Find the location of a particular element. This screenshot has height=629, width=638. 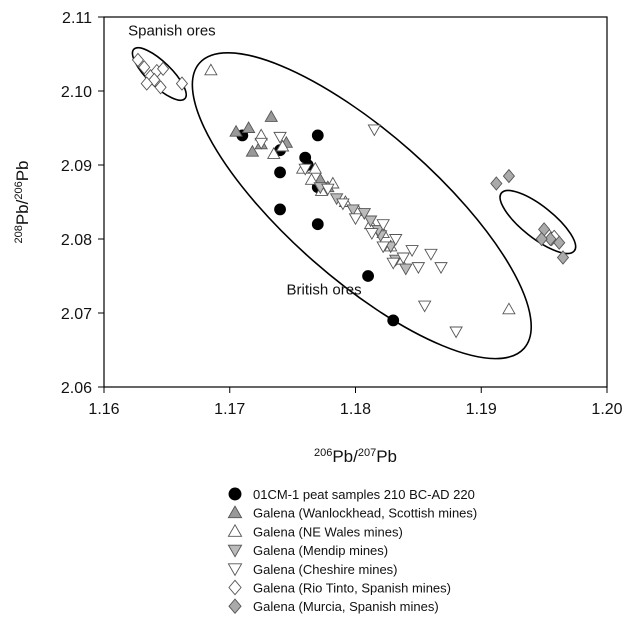

y-axis-title: 208Pb/206Pb is located at coordinates (22, 201).